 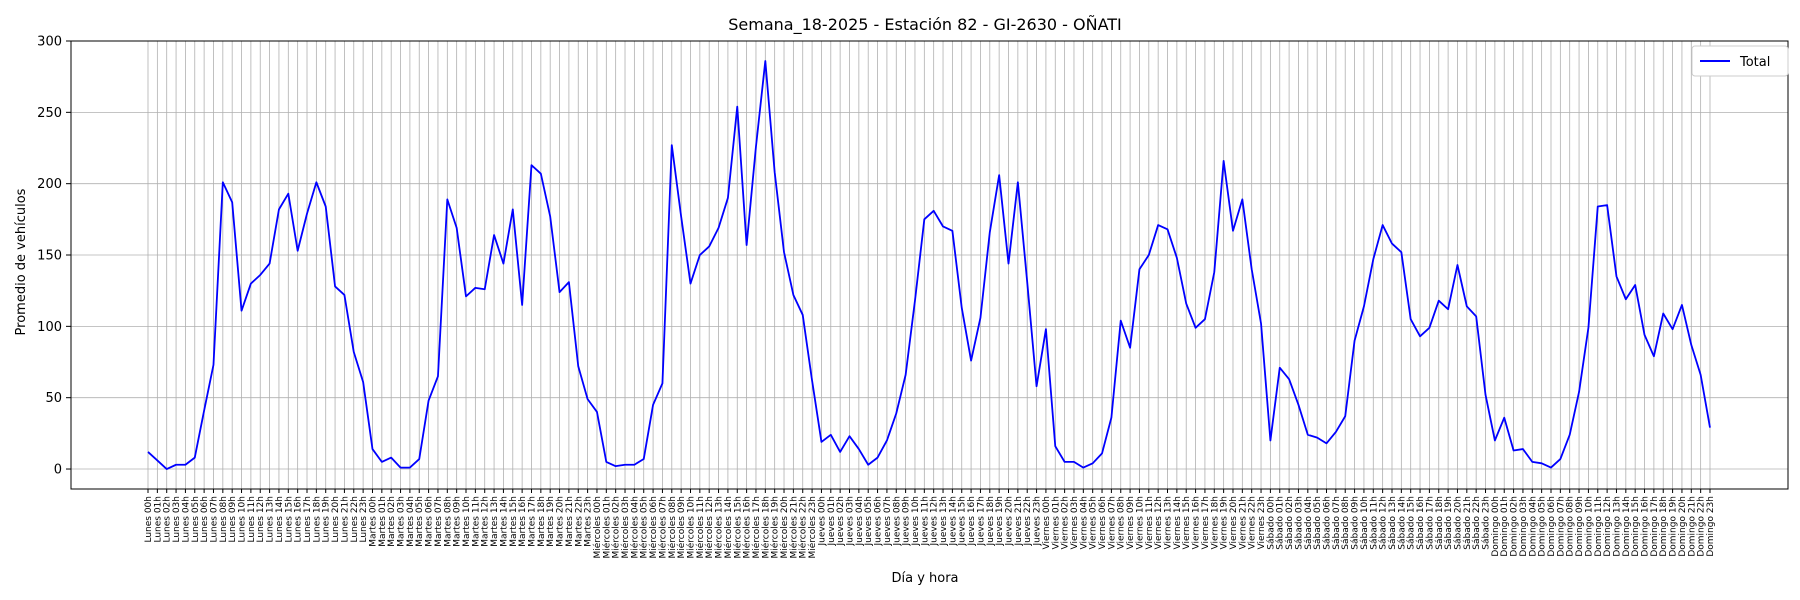 I want to click on x-tick-label: Miércoles 23h, so click(x=812, y=527).